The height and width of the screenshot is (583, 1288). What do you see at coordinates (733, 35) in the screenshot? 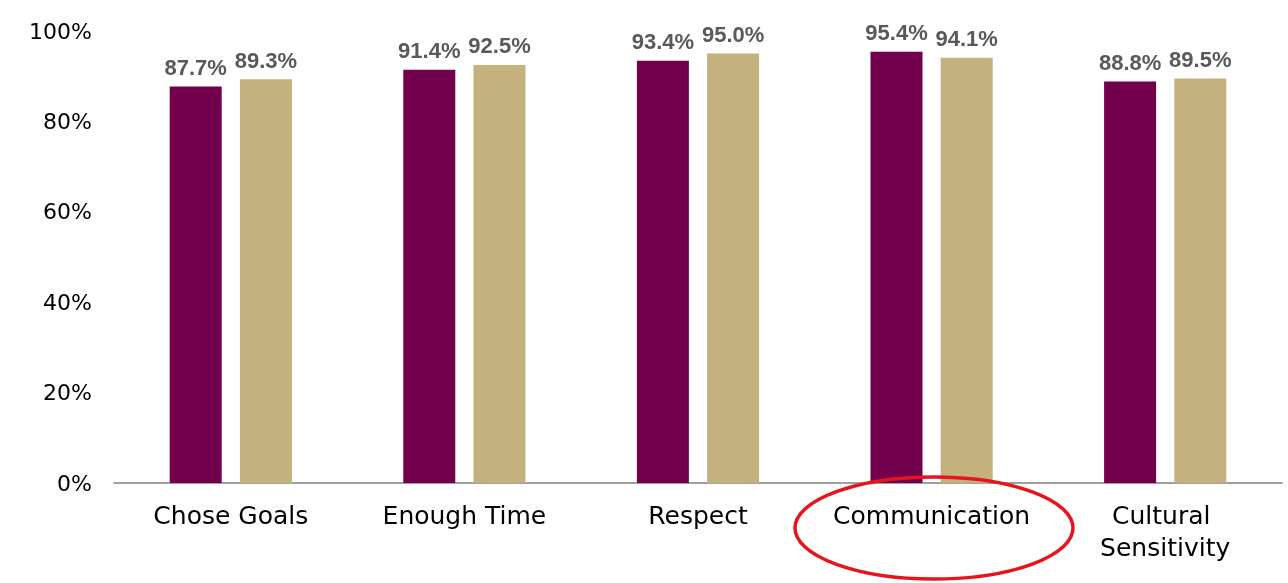
I see `data-label: 95.0%` at bounding box center [733, 35].